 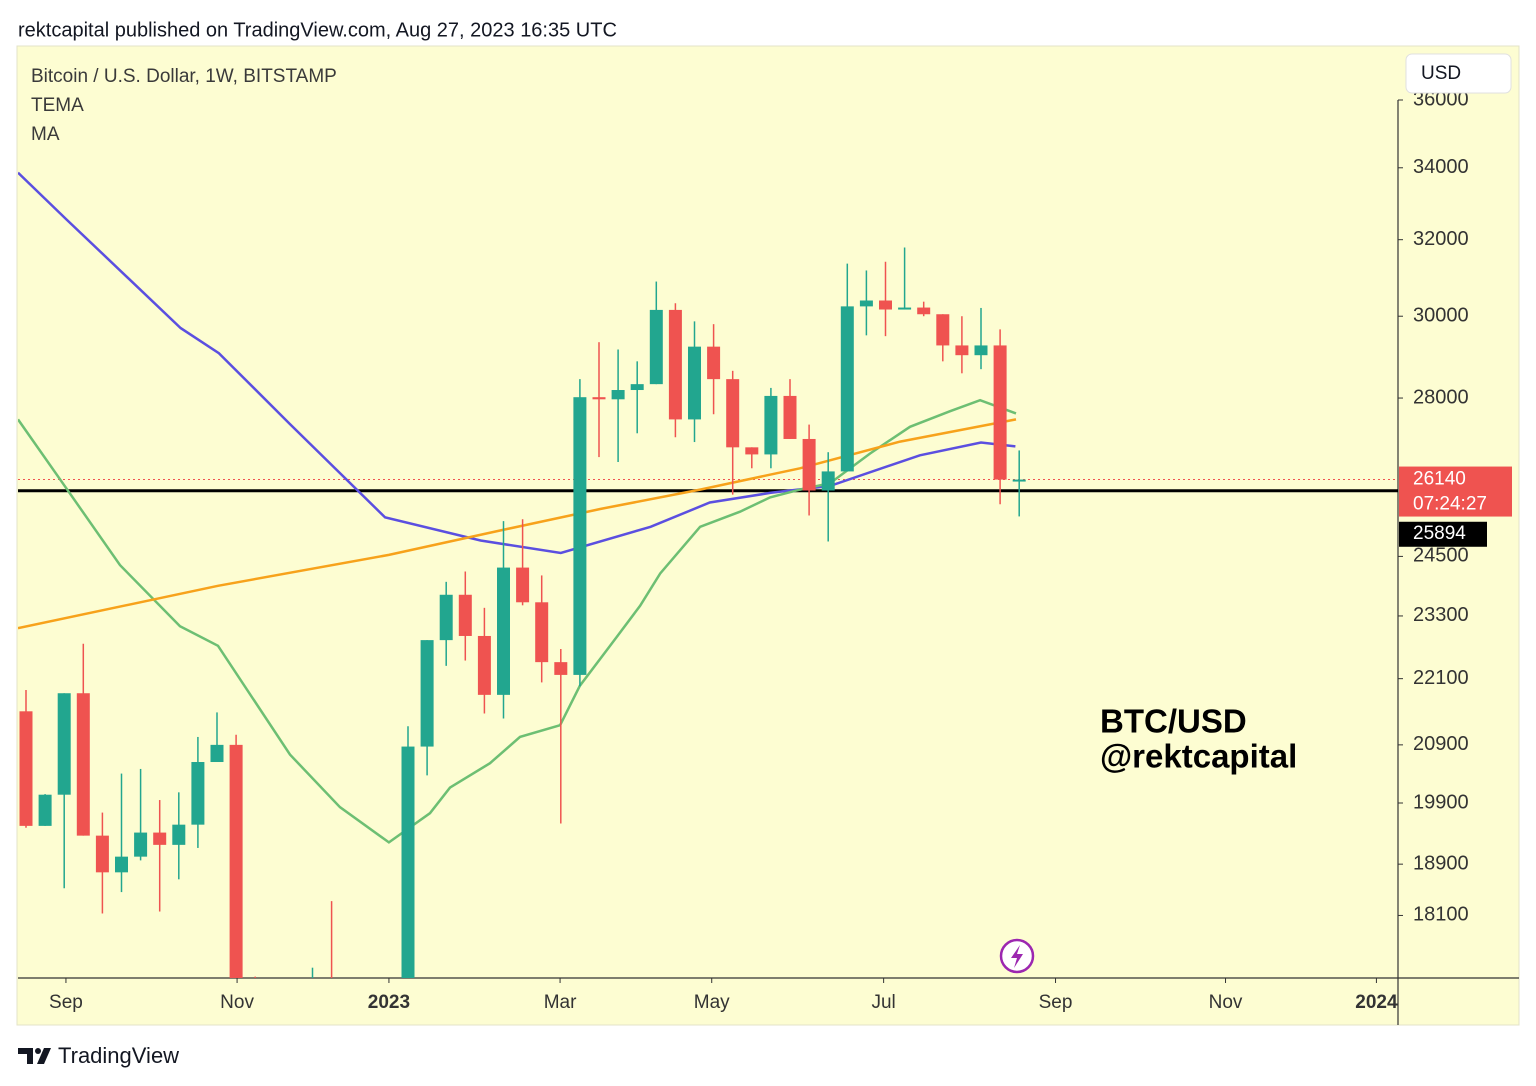 What do you see at coordinates (1441, 915) in the screenshot?
I see `y-tick-label: 18100` at bounding box center [1441, 915].